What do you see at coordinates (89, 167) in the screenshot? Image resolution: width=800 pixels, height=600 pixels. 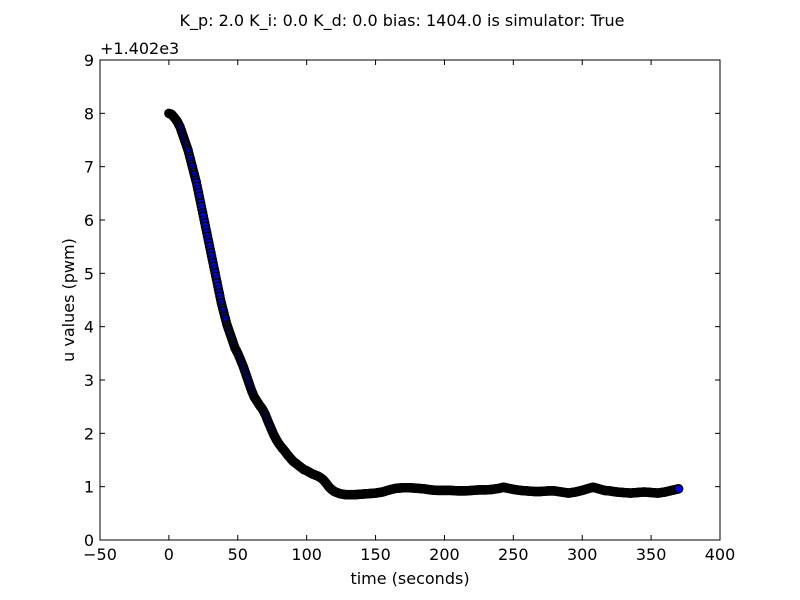 I see `y-tick-label: 7` at bounding box center [89, 167].